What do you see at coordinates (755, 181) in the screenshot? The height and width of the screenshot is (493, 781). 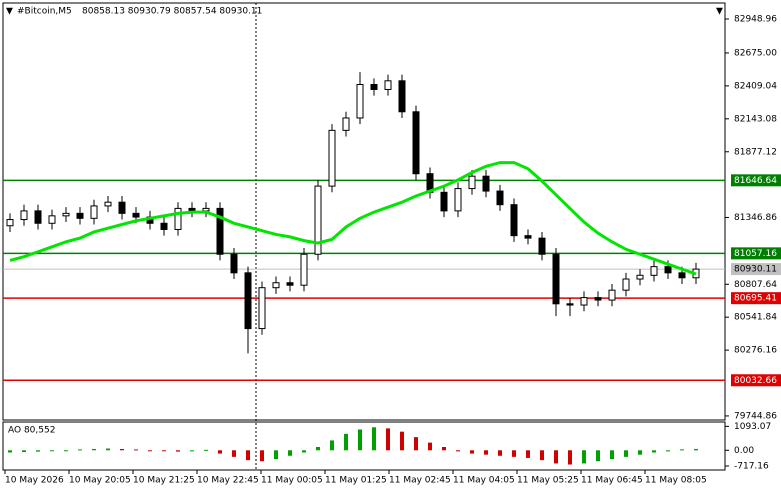 I see `level-label: 81646.64` at bounding box center [755, 181].